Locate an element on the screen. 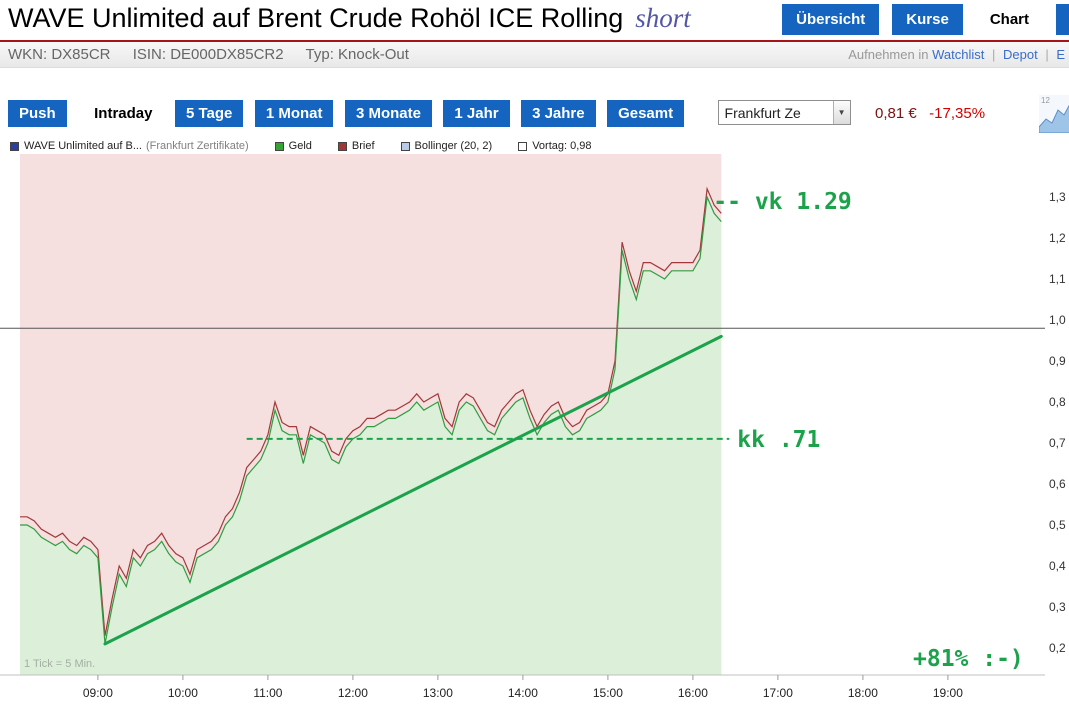  legend-label: Vortag: 0,98 is located at coordinates (562, 146).